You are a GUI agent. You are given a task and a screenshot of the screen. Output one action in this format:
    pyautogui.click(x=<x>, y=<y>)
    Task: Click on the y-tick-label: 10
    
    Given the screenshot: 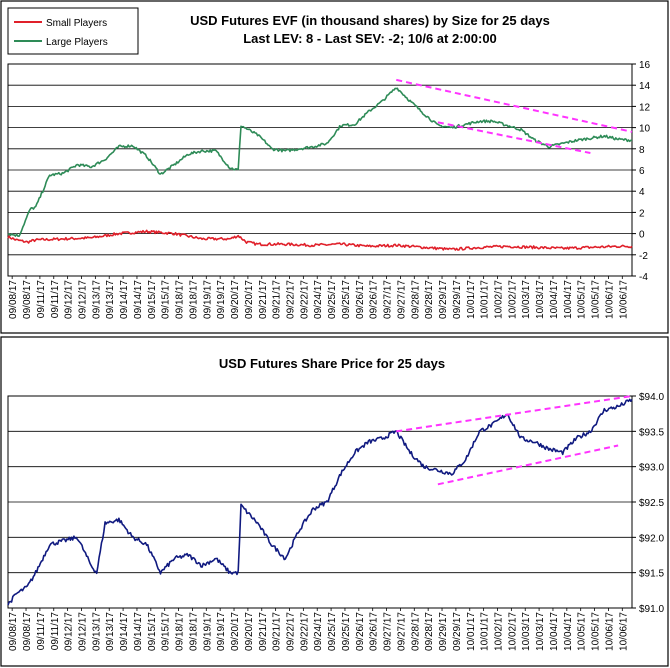 What is the action you would take?
    pyautogui.click(x=645, y=129)
    